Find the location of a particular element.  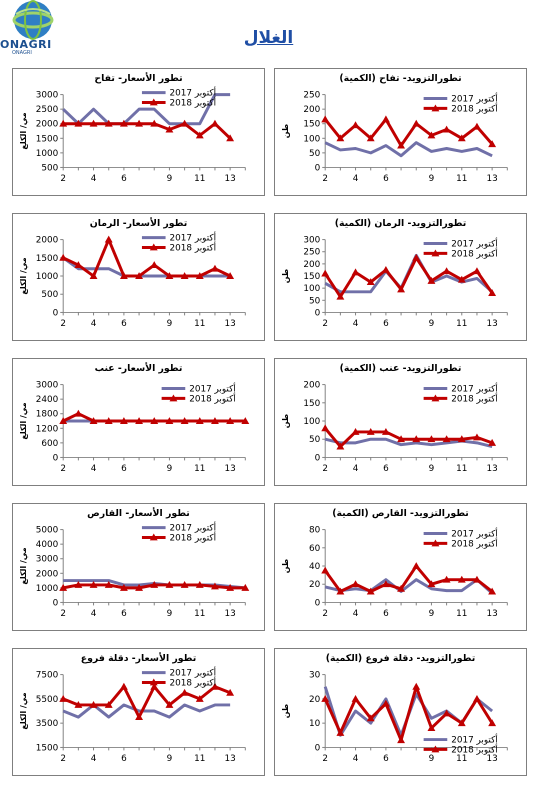

logo-subtext: ONAGRI is located at coordinates (22, 53).